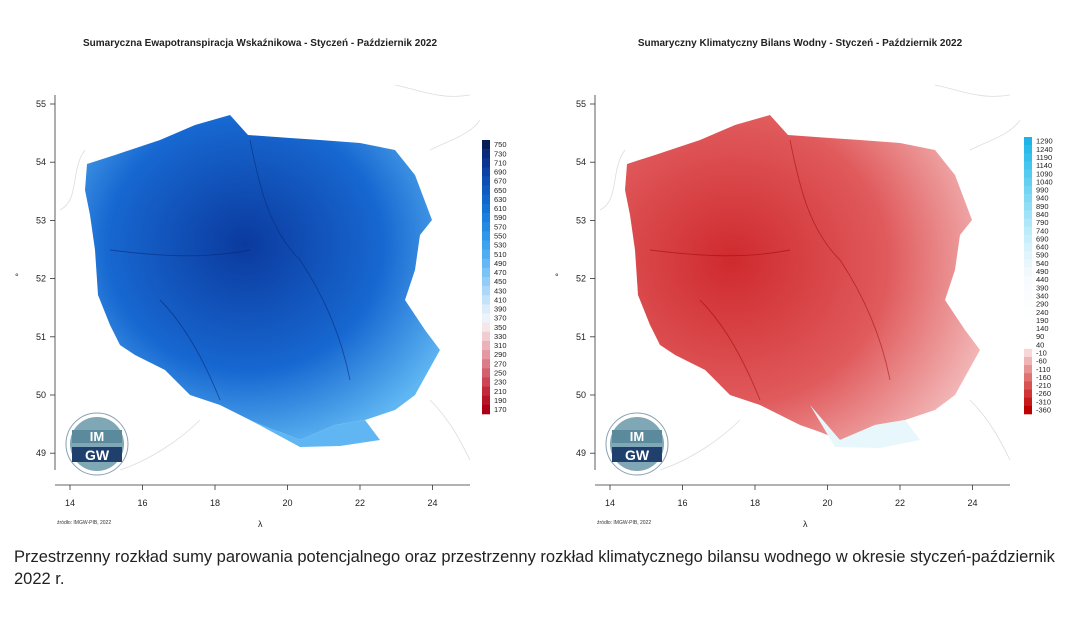 Image resolution: width=1079 pixels, height=617 pixels. Describe the element at coordinates (97, 444) in the screenshot. I see `imgw-logo: IM GW` at that location.